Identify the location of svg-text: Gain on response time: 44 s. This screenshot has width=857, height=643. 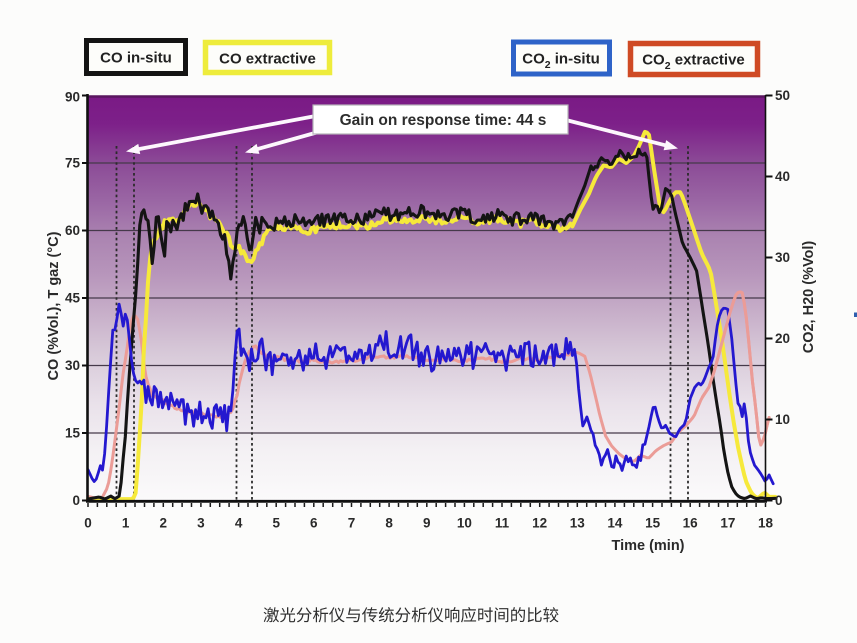
(443, 120).